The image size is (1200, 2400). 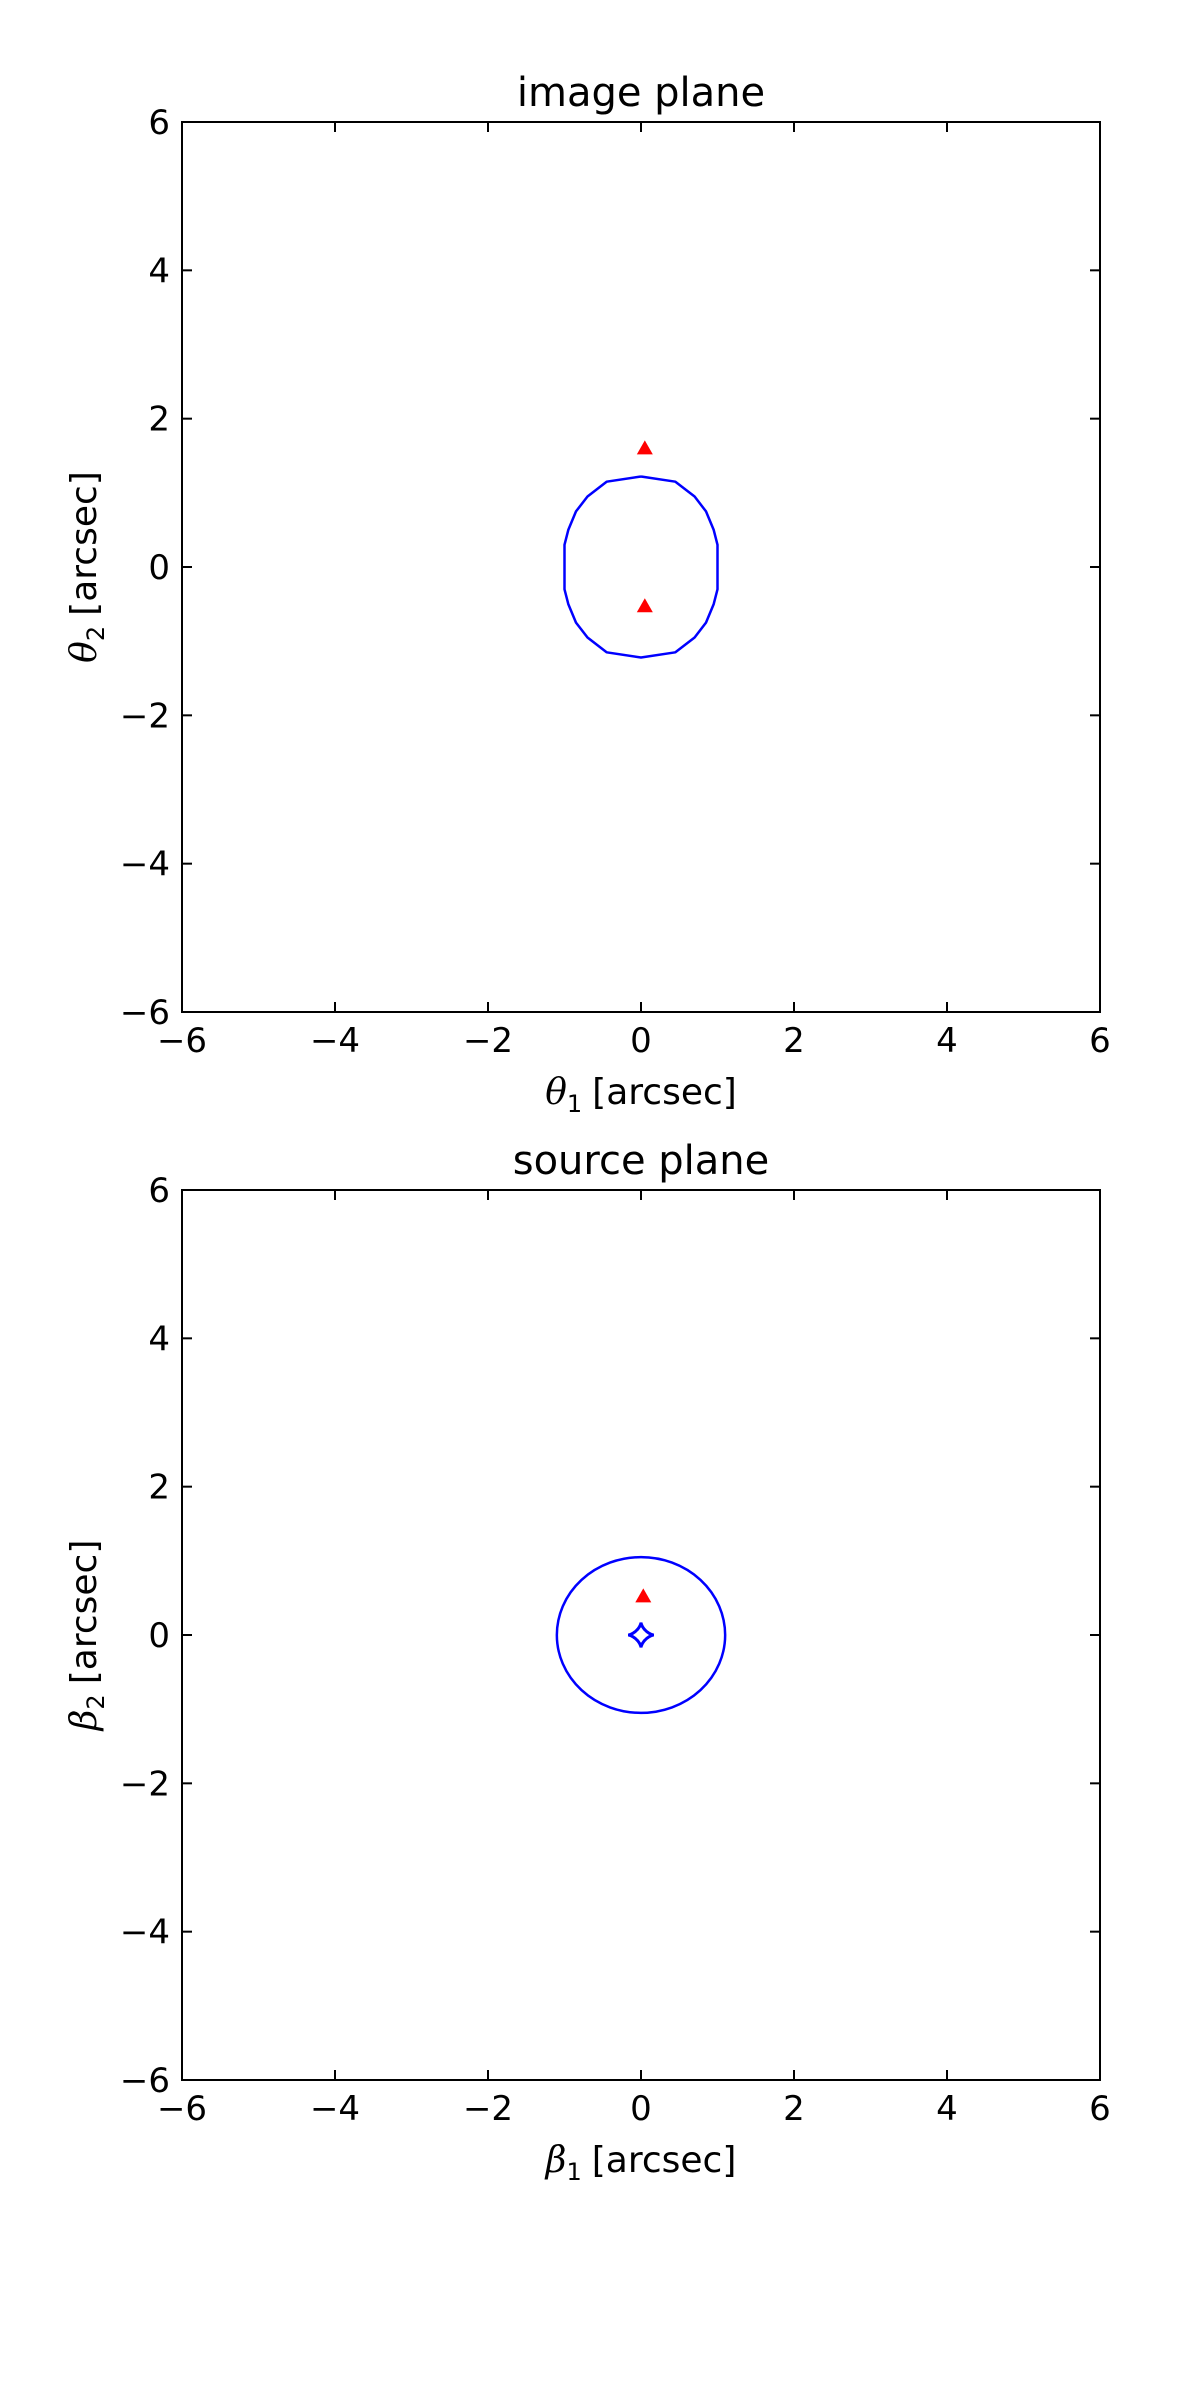 I want to click on x-axis-symbol: θ, so click(x=556, y=1092).